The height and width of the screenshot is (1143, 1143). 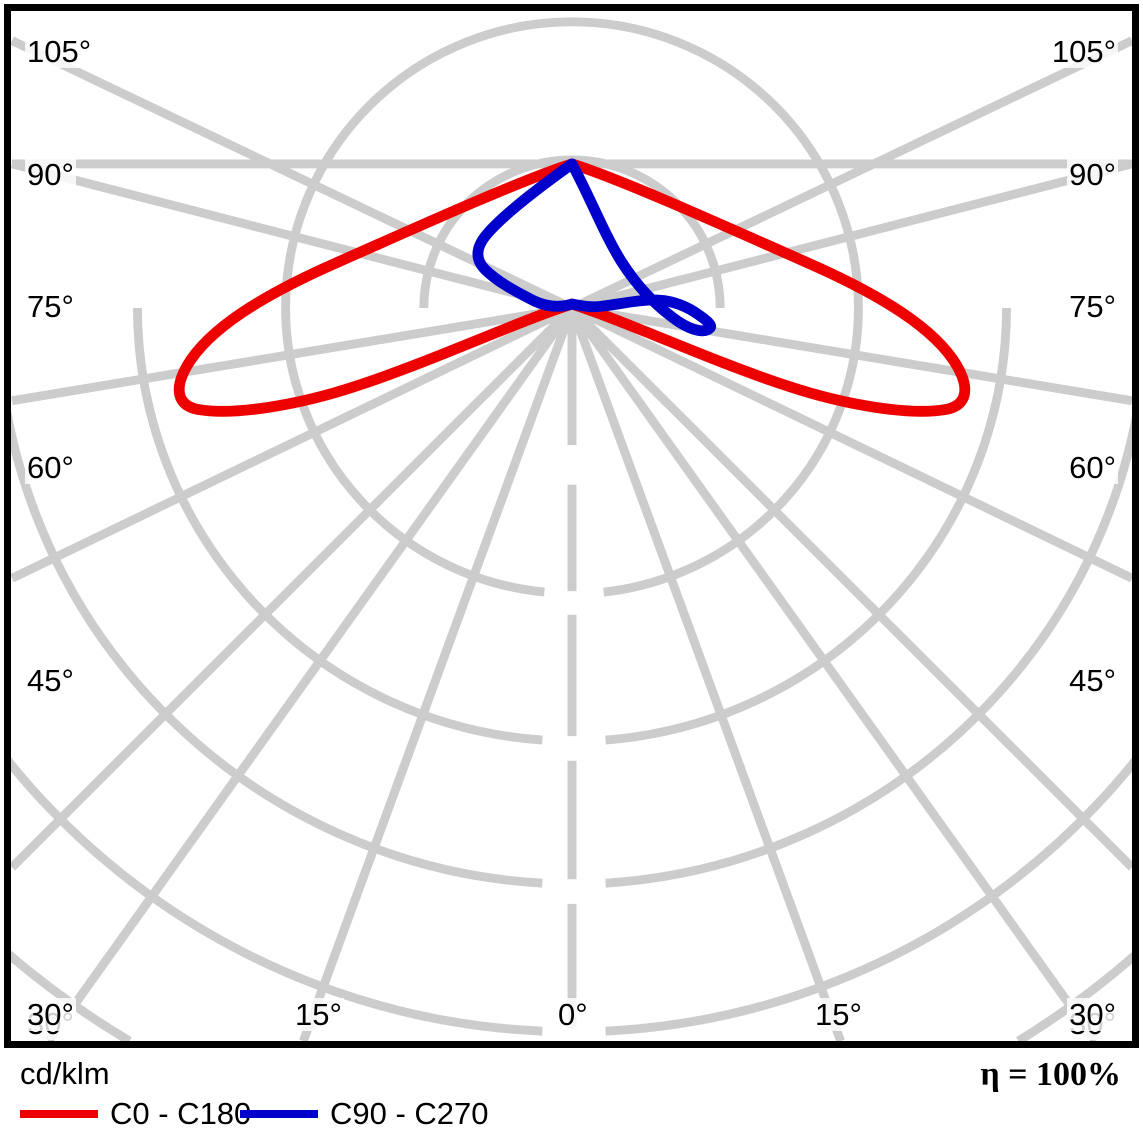 What do you see at coordinates (181, 1113) in the screenshot?
I see `legend-label-c0-c180: C0 - C180` at bounding box center [181, 1113].